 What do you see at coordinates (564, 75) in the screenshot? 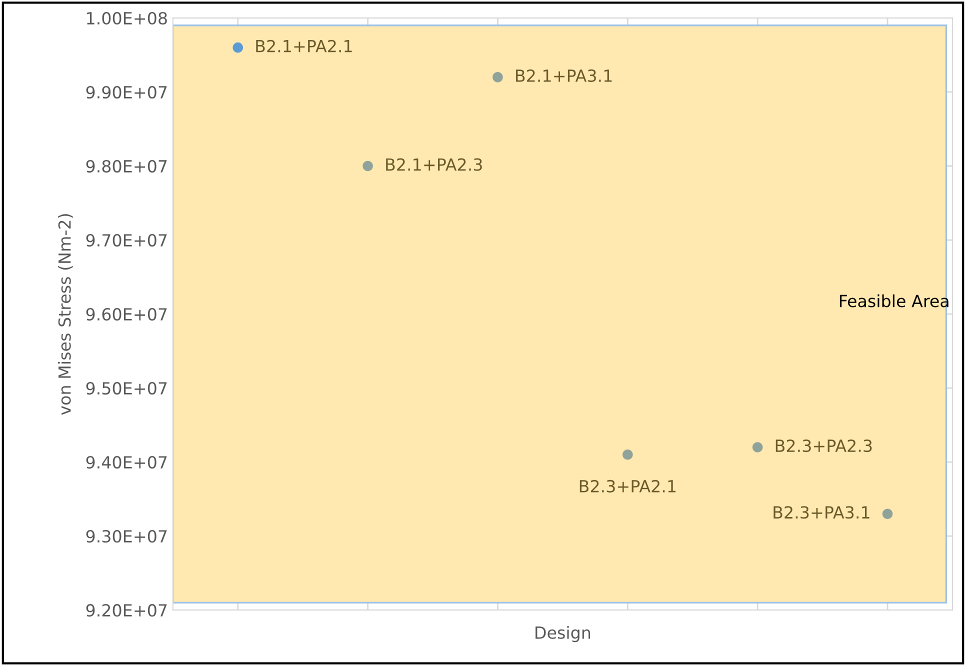
I see `data-label: B2.1+PA3.1` at bounding box center [564, 75].